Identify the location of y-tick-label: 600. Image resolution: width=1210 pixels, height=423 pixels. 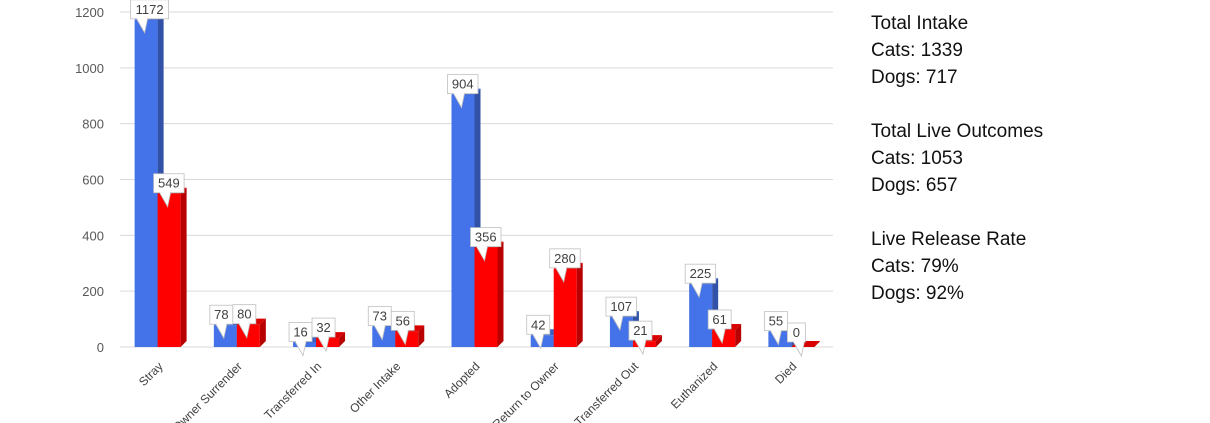
(93, 180).